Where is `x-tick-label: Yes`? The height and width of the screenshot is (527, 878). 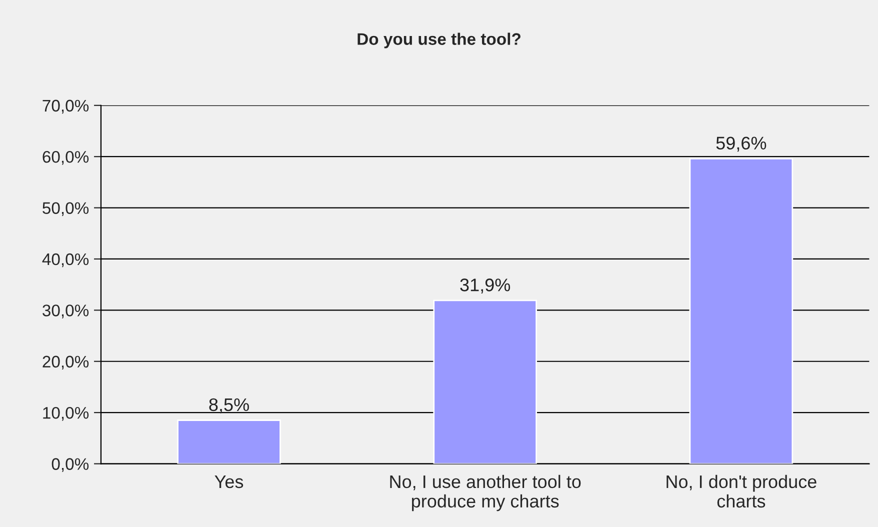
x-tick-label: Yes is located at coordinates (229, 482).